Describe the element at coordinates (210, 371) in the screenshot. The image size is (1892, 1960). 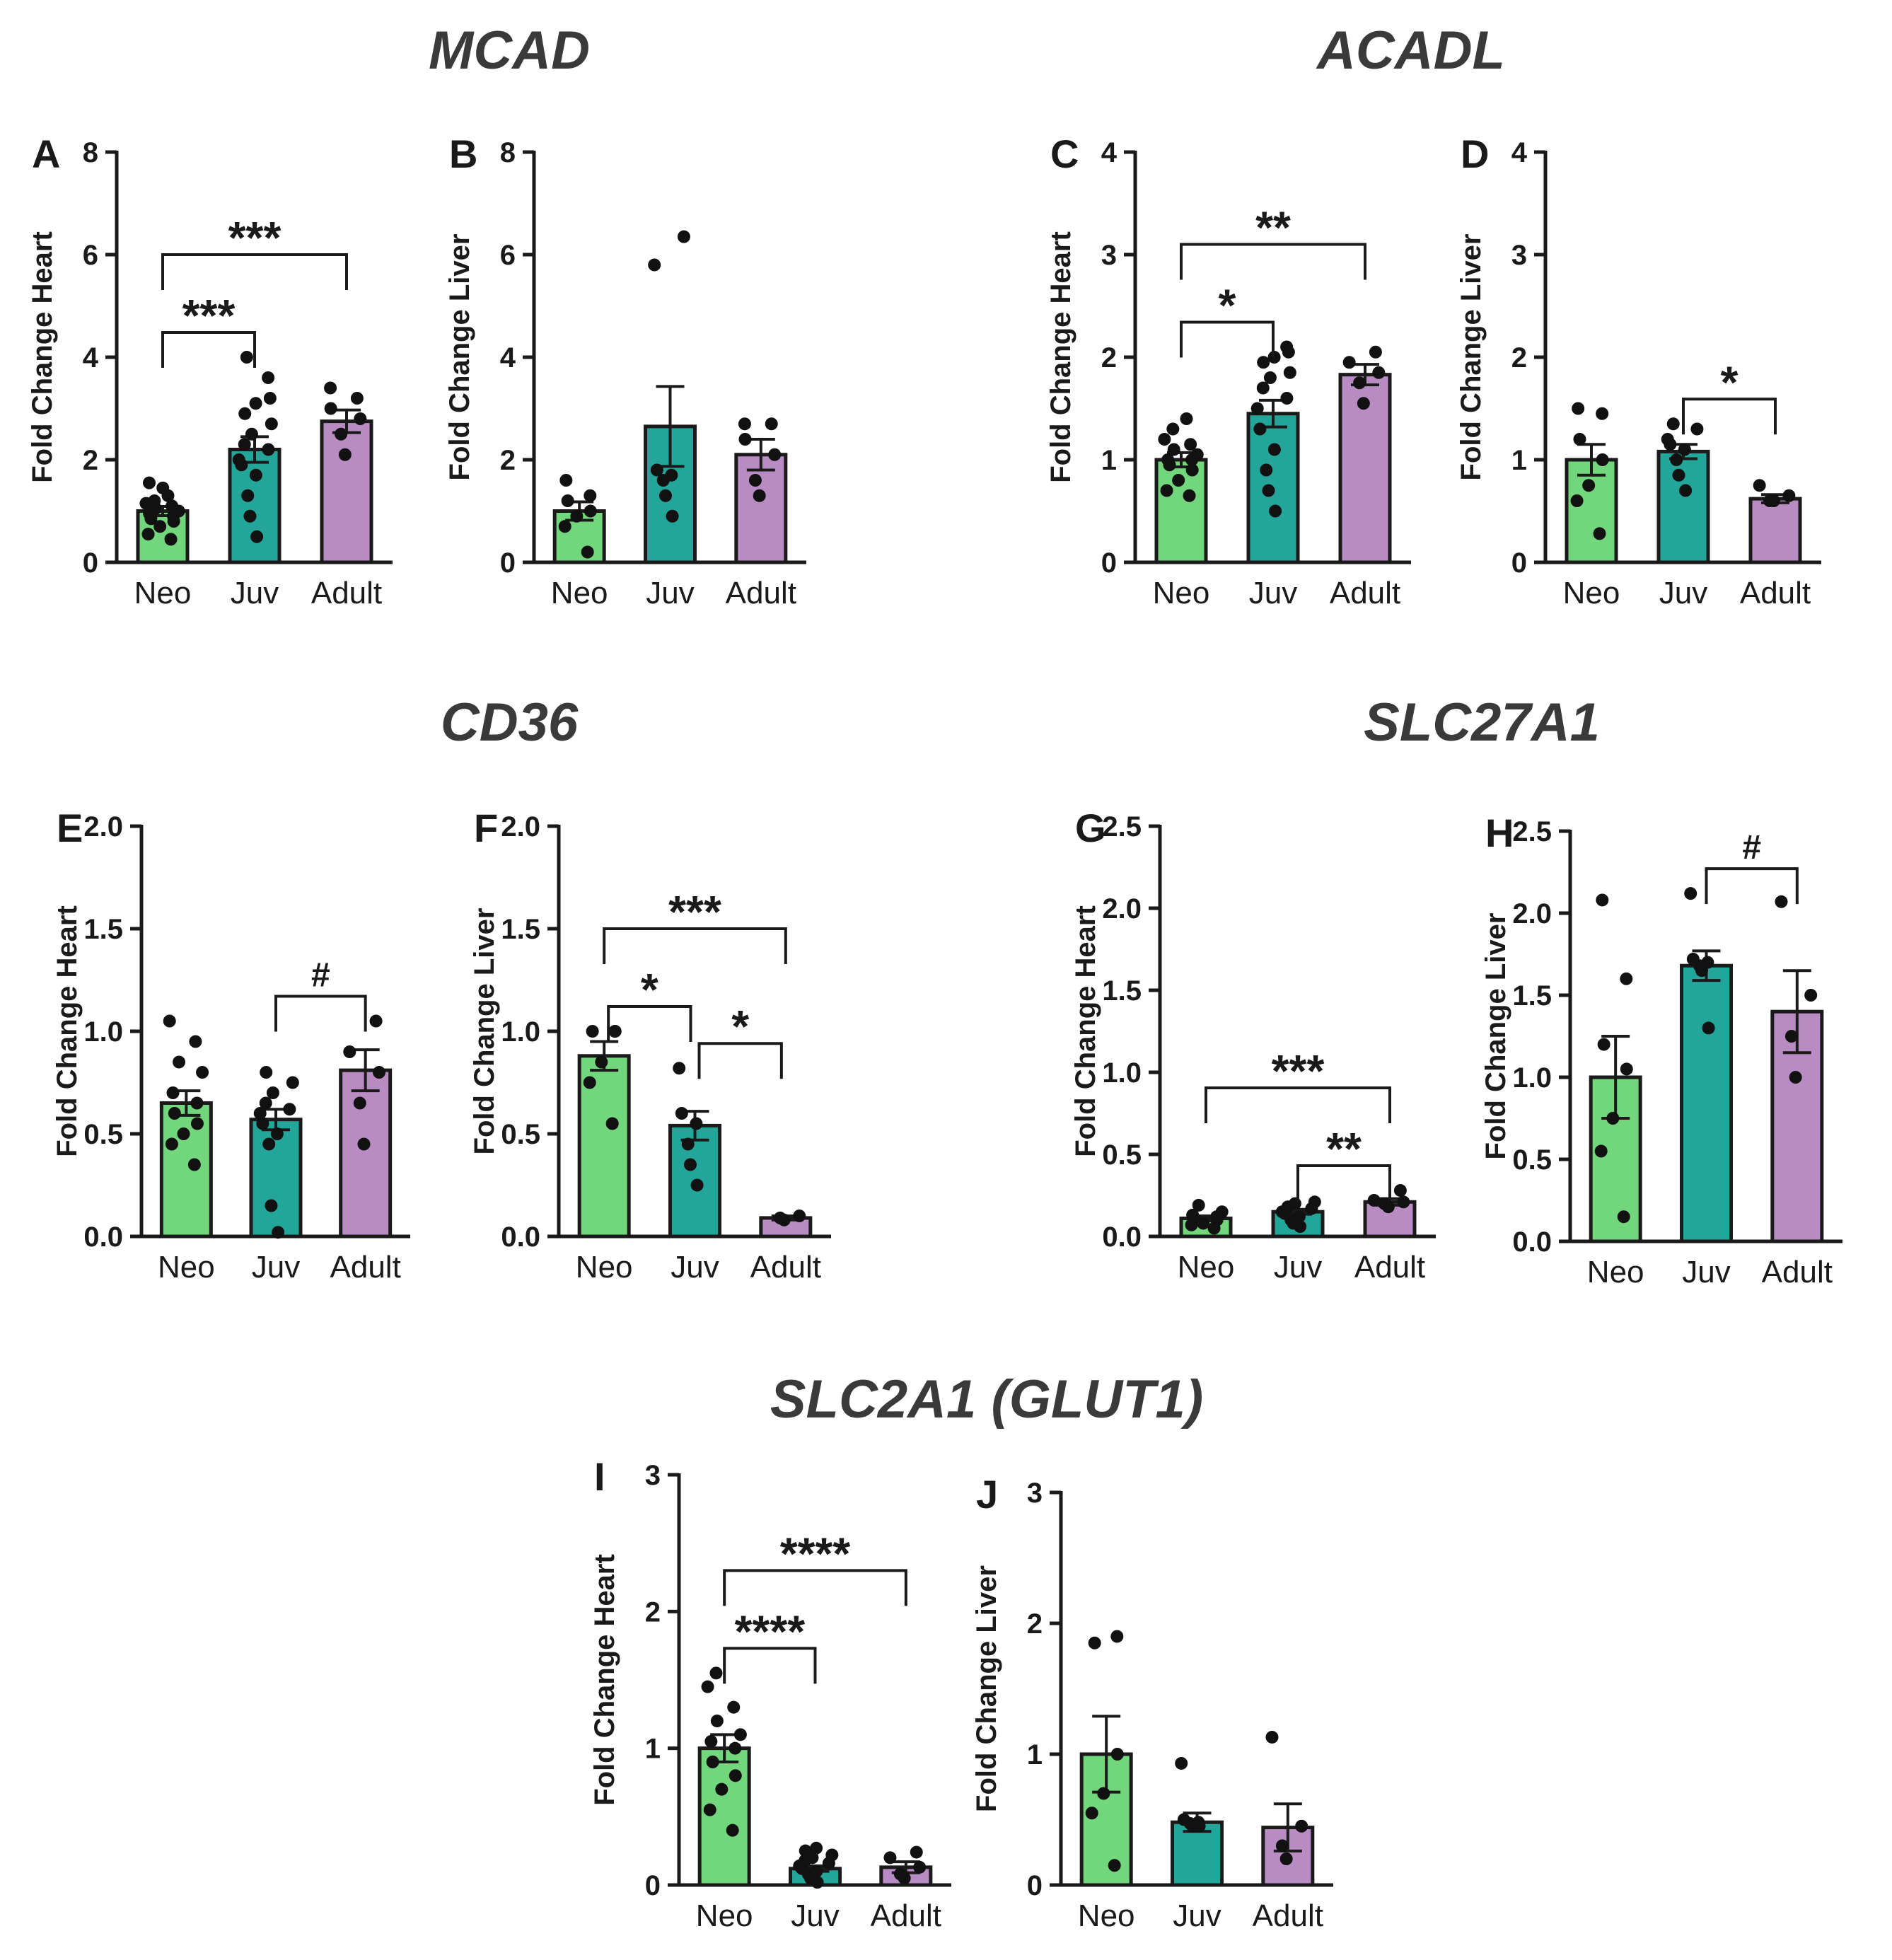
I see `panel-a: A Fold Change Heart 0 2 4 6 8 Neo Juv Adult *** ***` at that location.